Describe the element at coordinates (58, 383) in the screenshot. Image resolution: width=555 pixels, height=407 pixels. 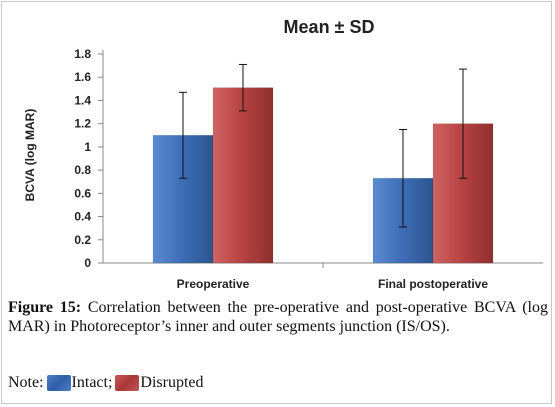
I see `legend-swatch-intact` at that location.